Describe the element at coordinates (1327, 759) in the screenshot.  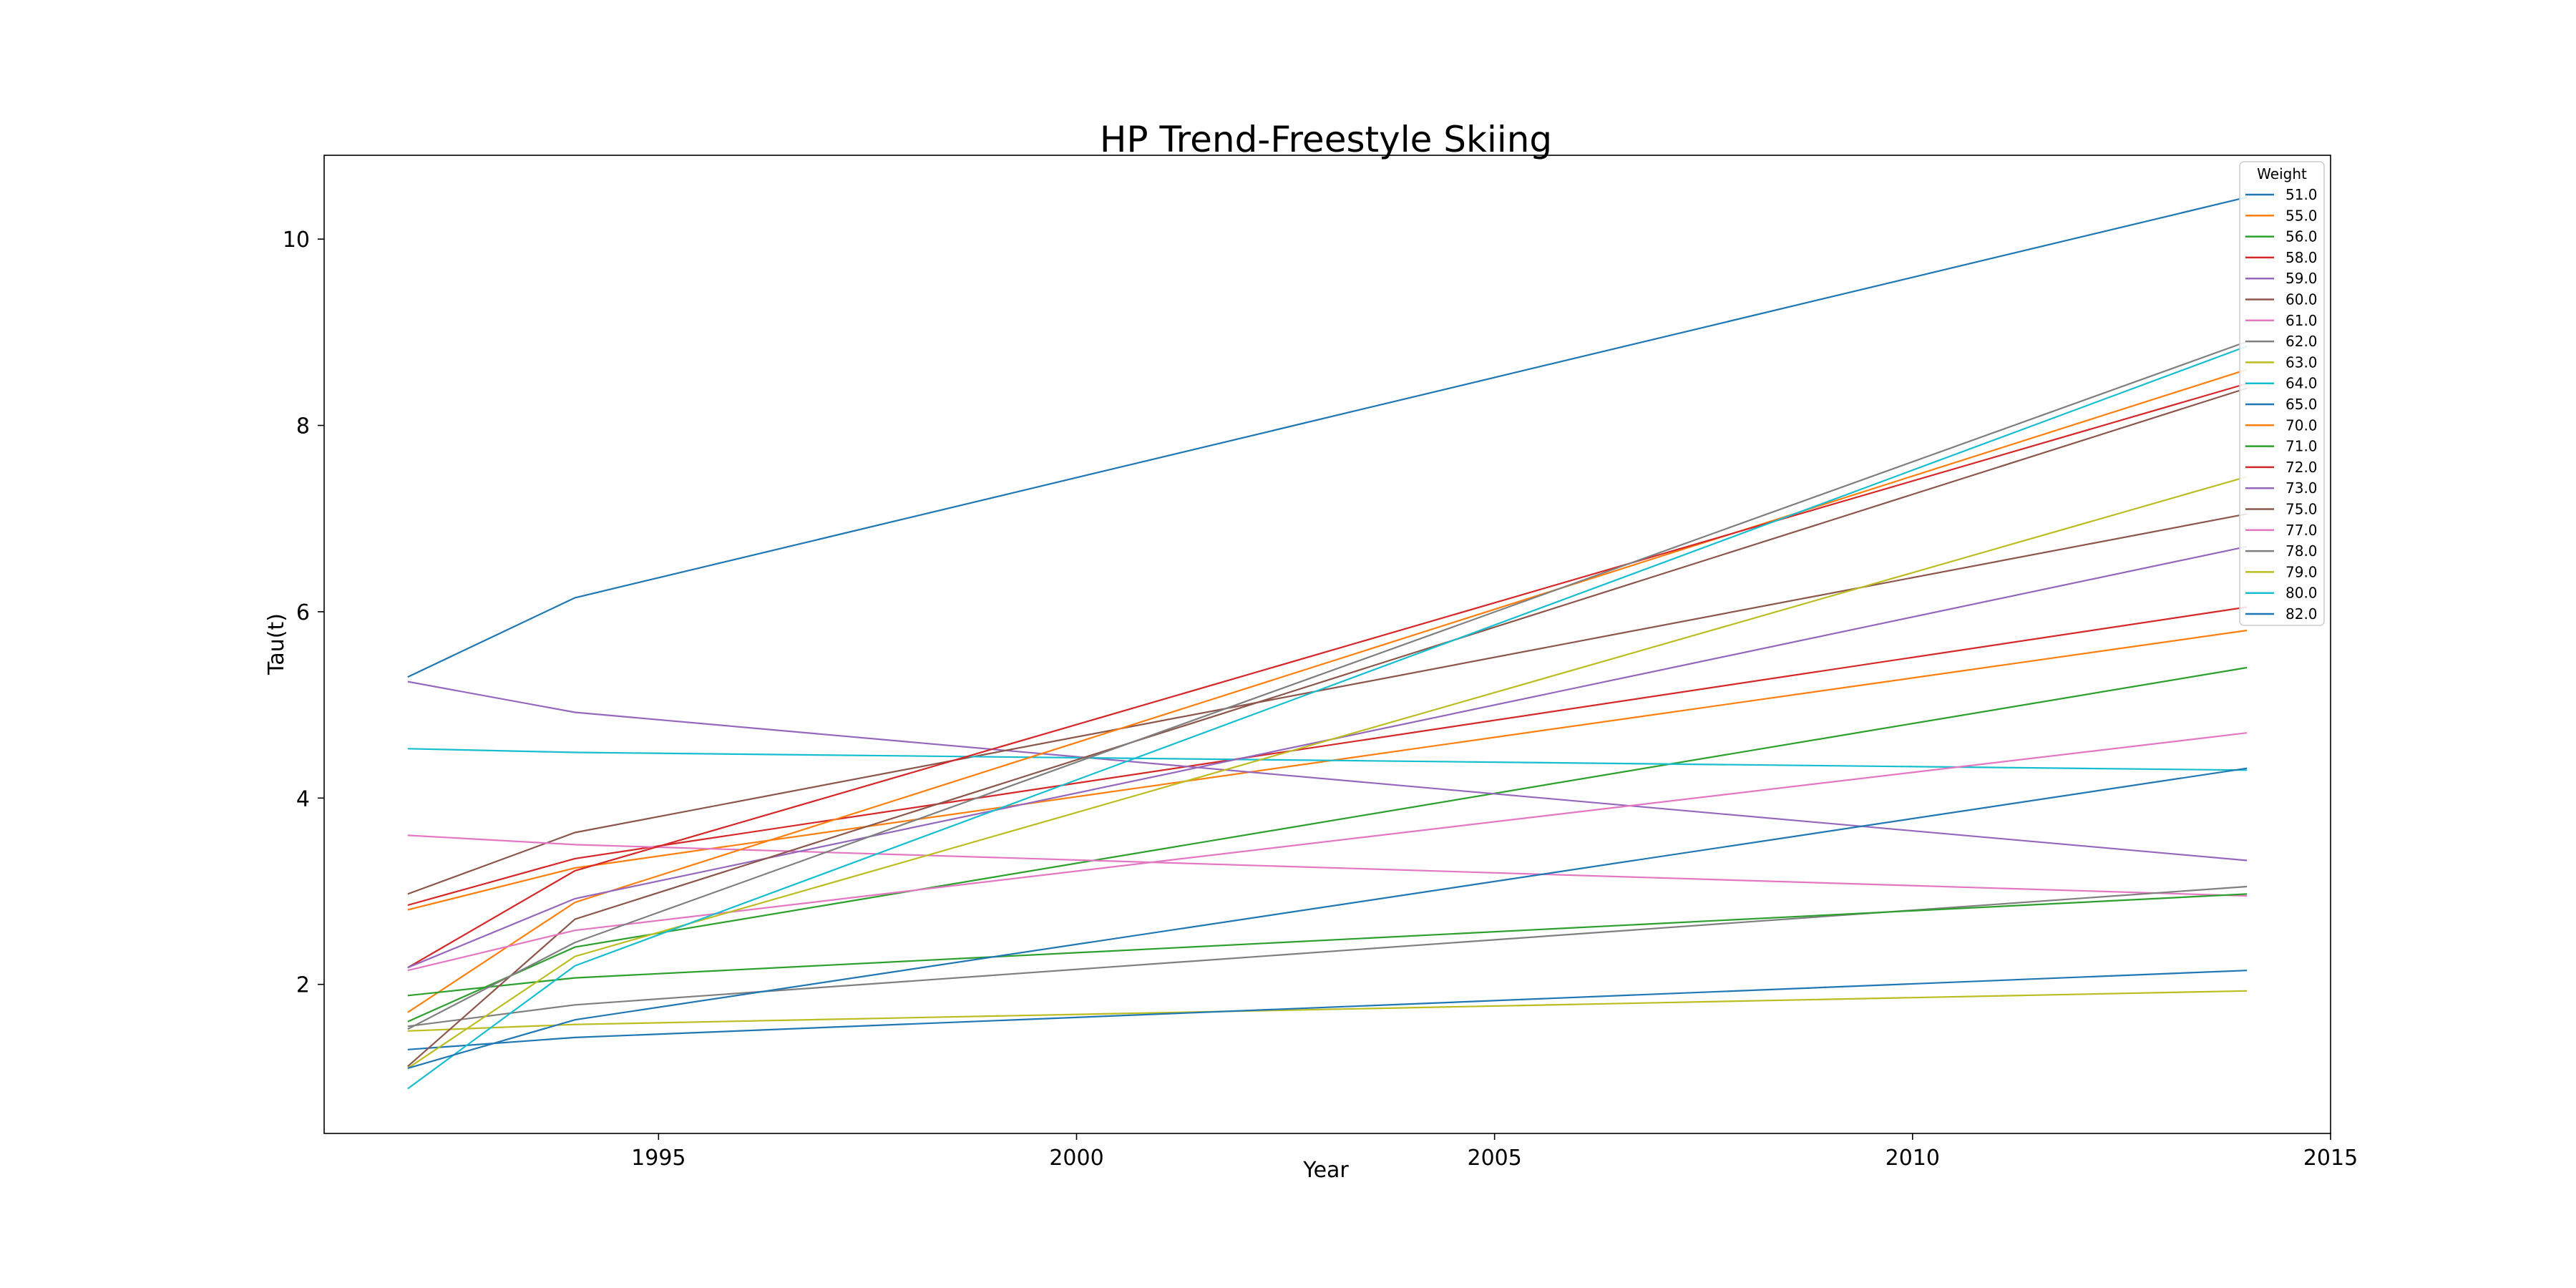
I see `series-line-64.0` at that location.